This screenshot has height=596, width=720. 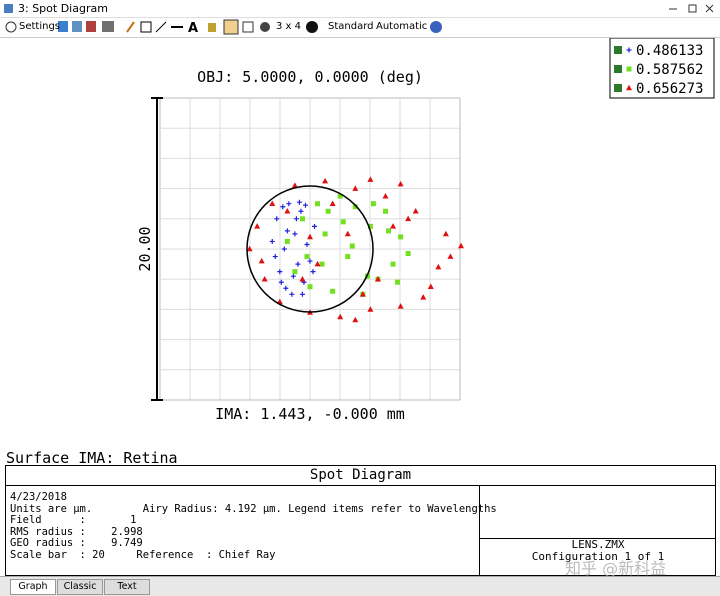 I want to click on info-line: RMS radius : 2.998, so click(x=76, y=531).